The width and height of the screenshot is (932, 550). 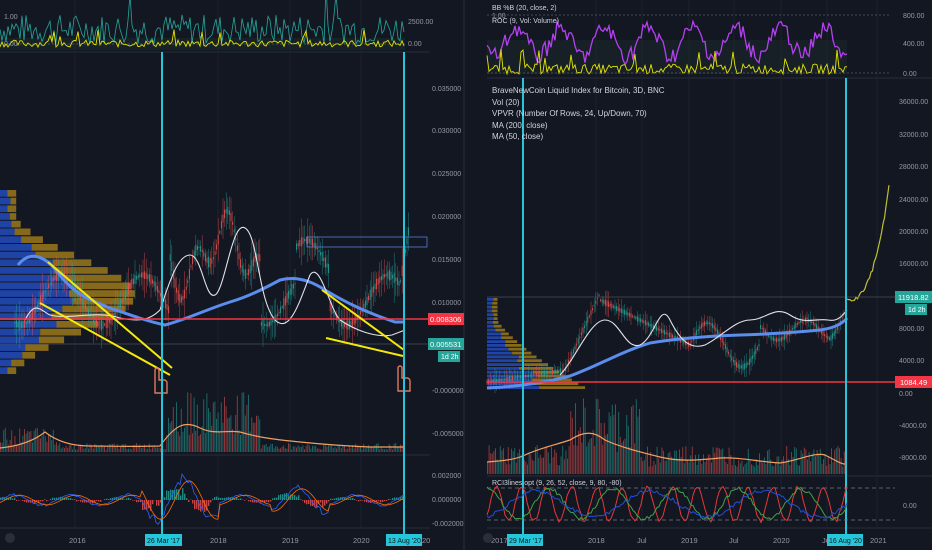 What do you see at coordinates (448, 524) in the screenshot?
I see `left-macd-tick: -0.002000` at bounding box center [448, 524].